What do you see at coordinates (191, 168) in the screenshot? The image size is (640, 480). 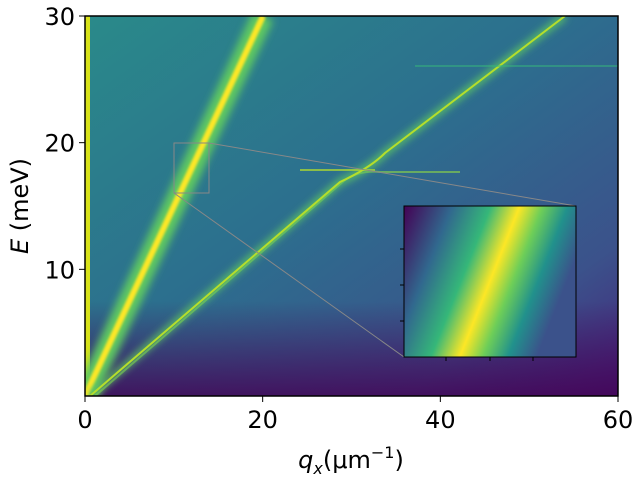 I see `zoom-box` at bounding box center [191, 168].